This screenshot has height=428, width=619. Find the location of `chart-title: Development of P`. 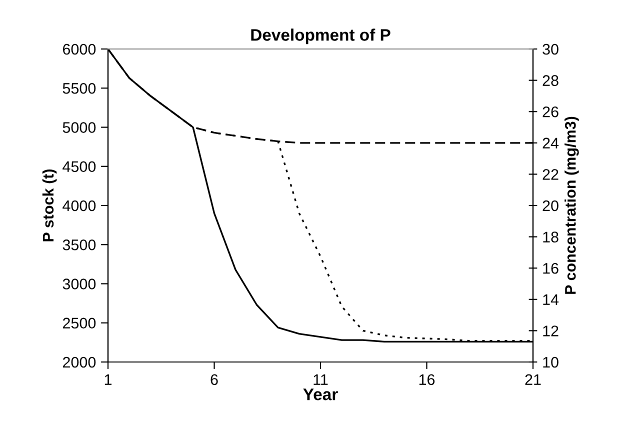

chart-title: Development of P is located at coordinates (320, 36).